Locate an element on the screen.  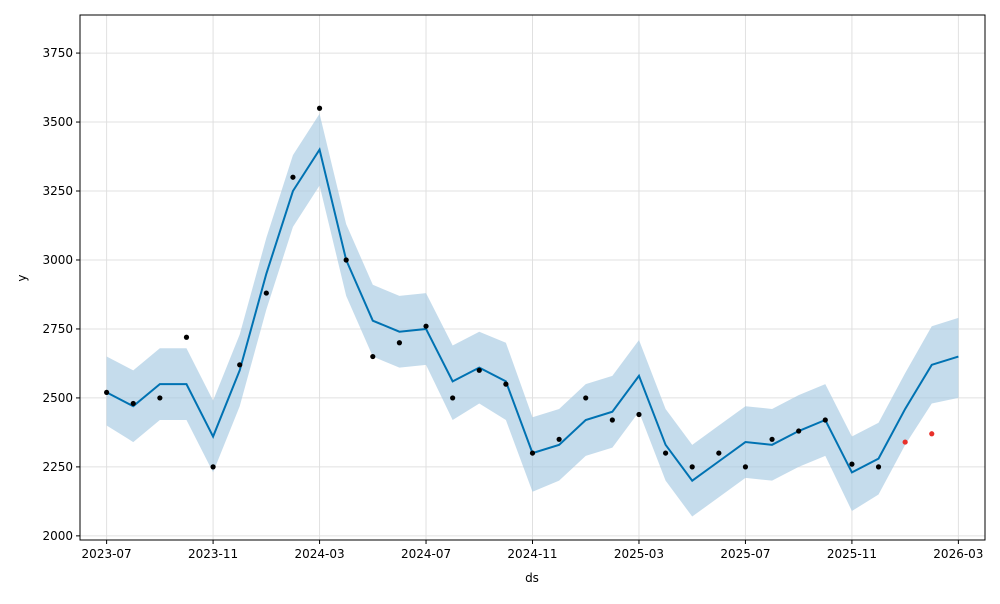
x-tick-label: 2024-03 is located at coordinates (319, 554).